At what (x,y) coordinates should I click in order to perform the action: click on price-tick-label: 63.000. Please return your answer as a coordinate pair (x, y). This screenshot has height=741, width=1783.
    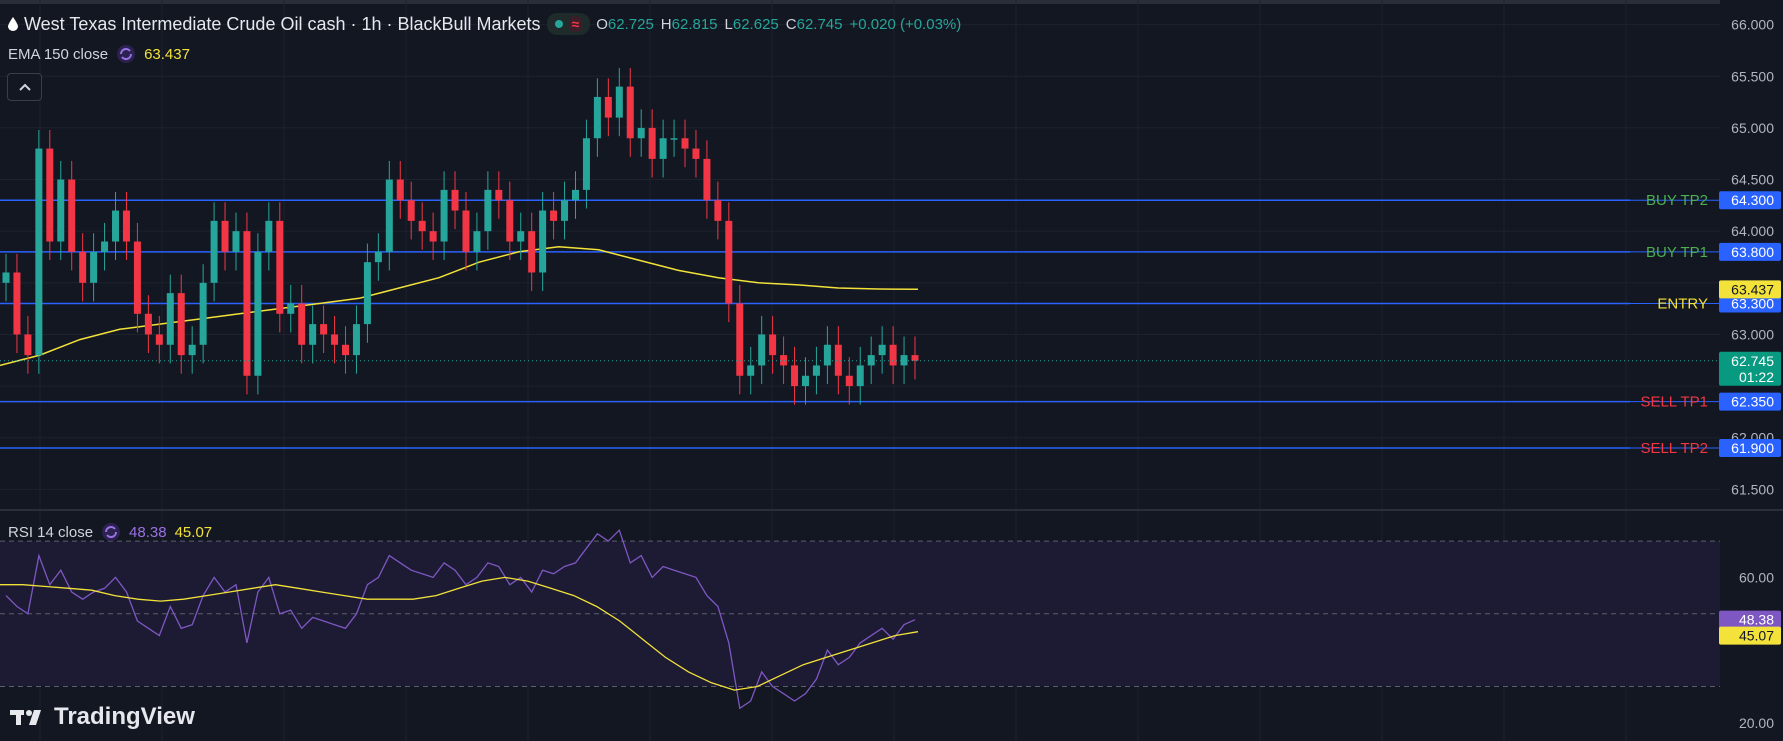
    Looking at the image, I should click on (1752, 334).